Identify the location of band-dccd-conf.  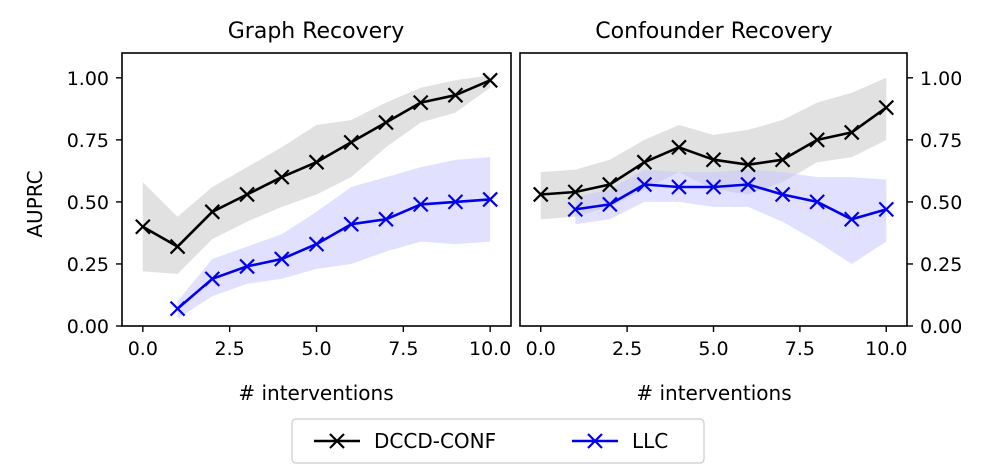
(316, 174).